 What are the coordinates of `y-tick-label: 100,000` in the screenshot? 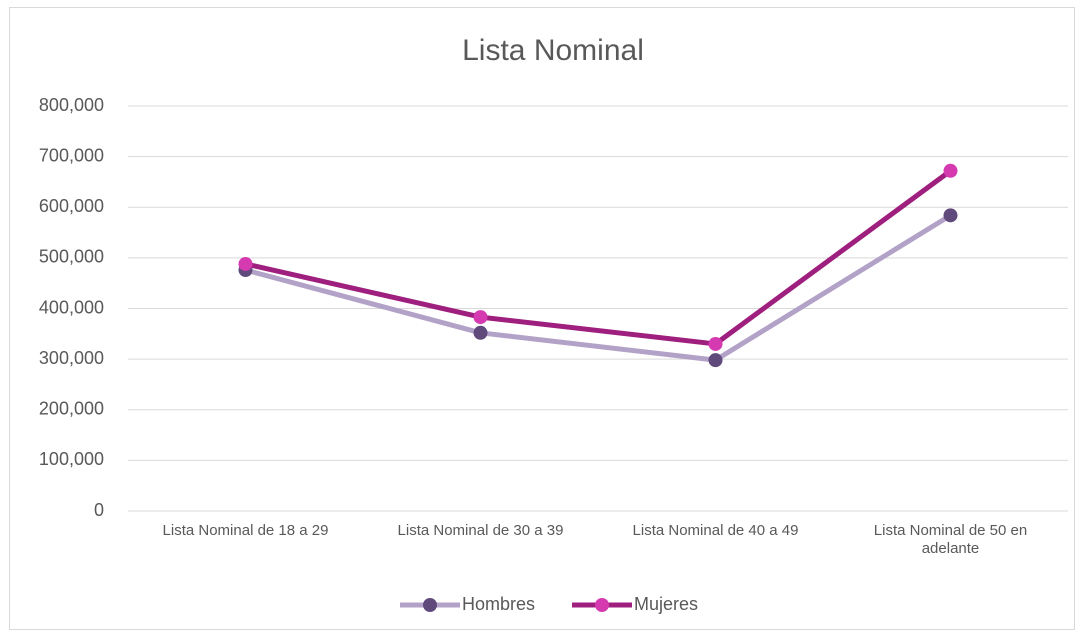 It's located at (71, 459).